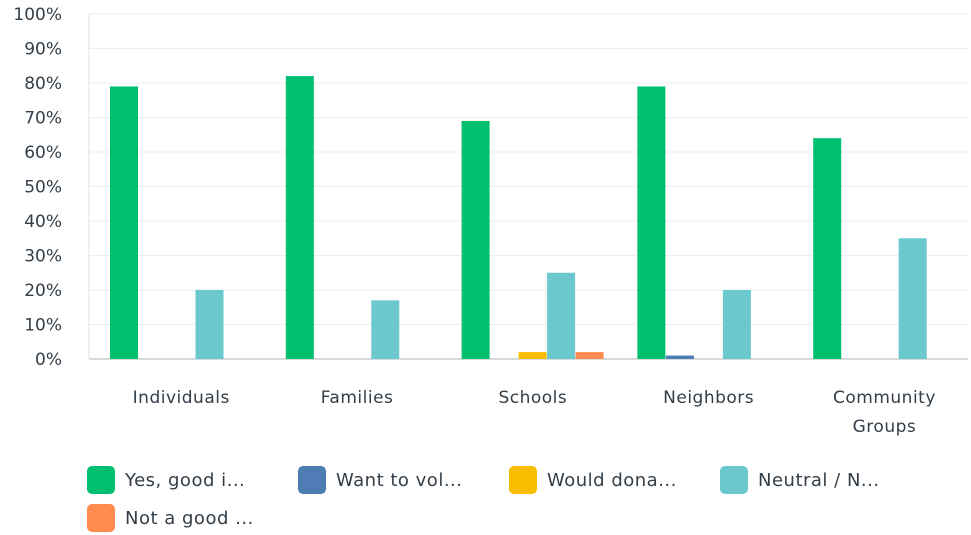  Describe the element at coordinates (181, 398) in the screenshot. I see `x-category-label: Individuals` at that location.